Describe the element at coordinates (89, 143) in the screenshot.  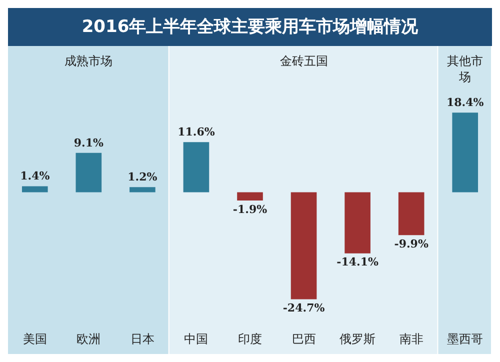
I see `data-label: 9.1%` at that location.